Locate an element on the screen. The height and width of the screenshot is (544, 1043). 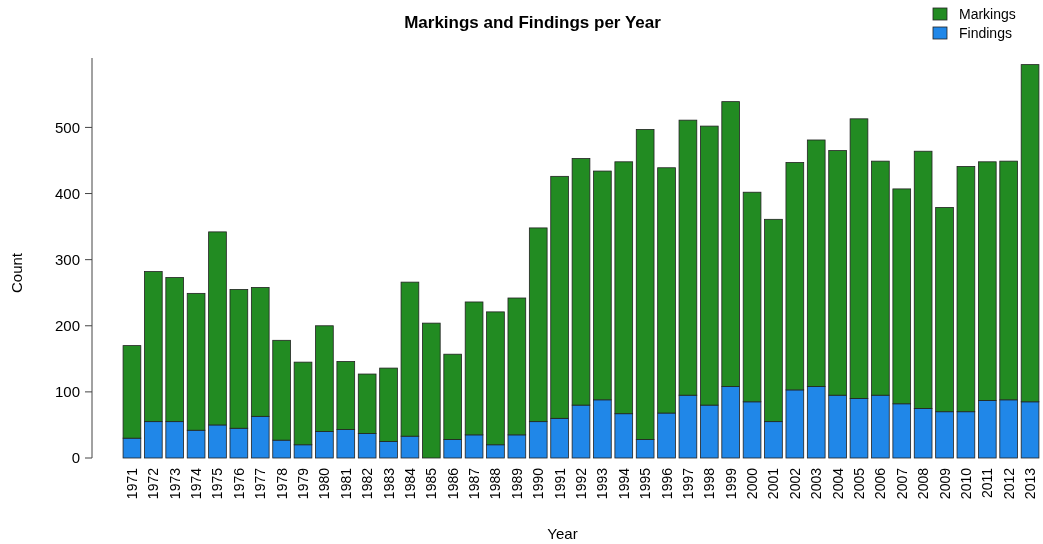
x-tick-label: 1978 is located at coordinates (281, 483).